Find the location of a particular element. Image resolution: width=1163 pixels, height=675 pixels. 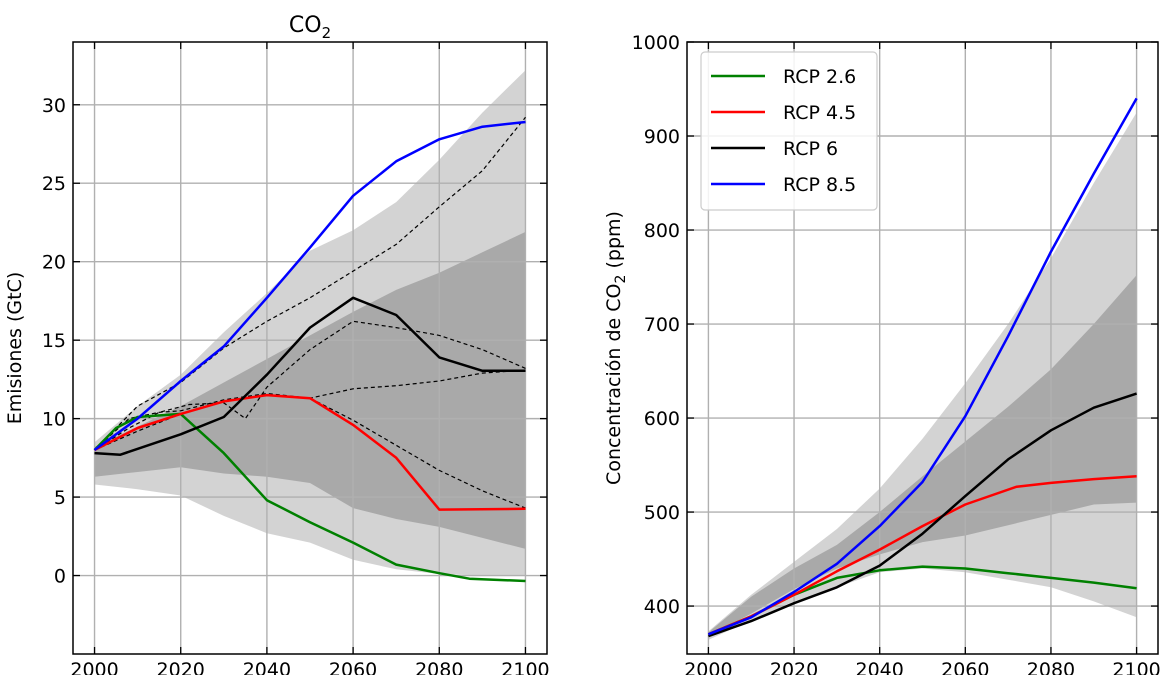

y-tick-label-2: 5 is located at coordinates (60, 498).